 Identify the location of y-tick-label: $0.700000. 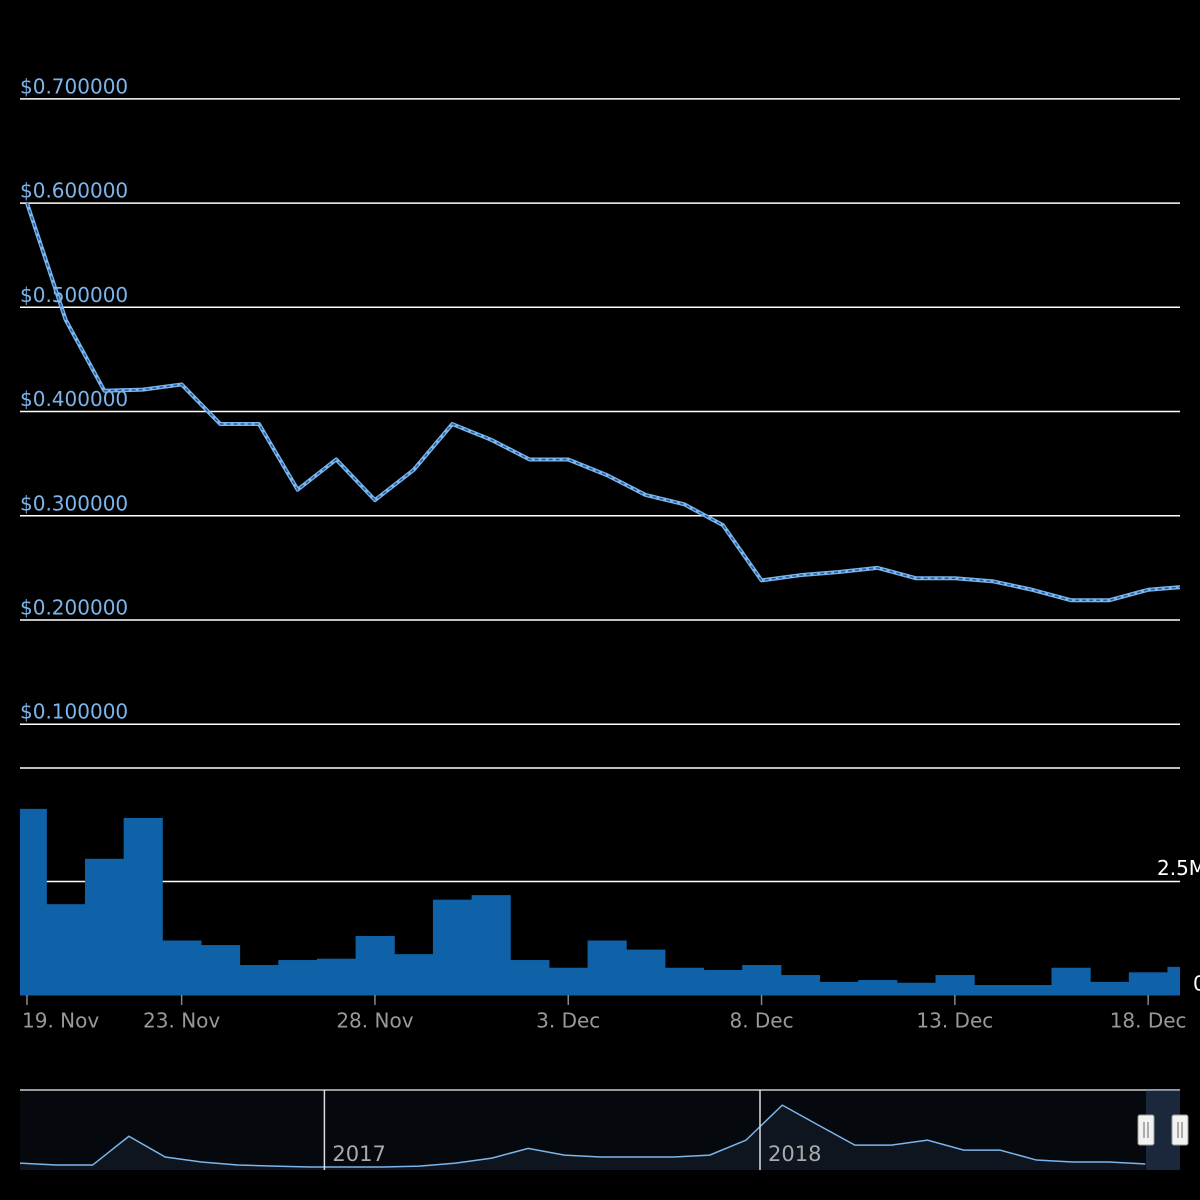
(74, 86).